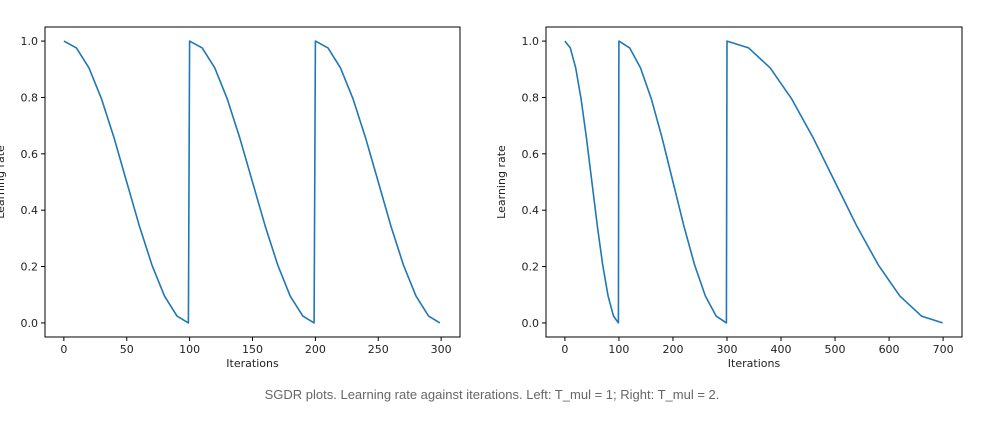  What do you see at coordinates (781, 349) in the screenshot?
I see `x-tick-label: 400` at bounding box center [781, 349].